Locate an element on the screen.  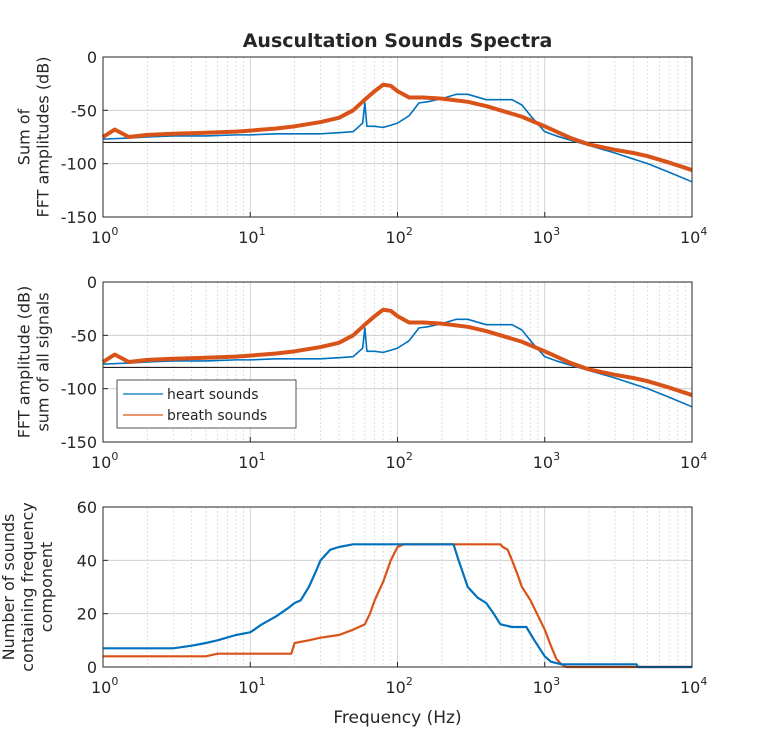
x-axis-label: Frequency (Hz) is located at coordinates (397, 718).